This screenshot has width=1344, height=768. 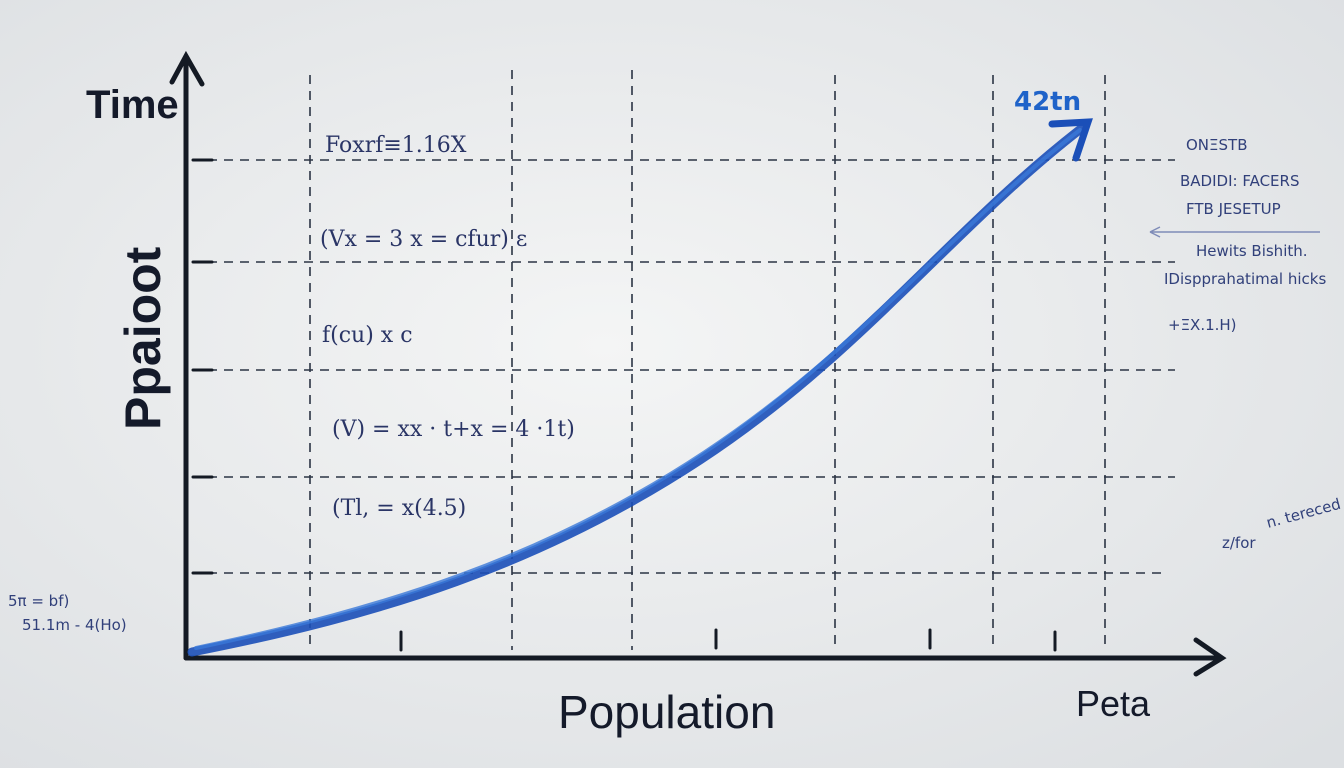 I want to click on equation: (Vx = 3 x = cfur) ε, so click(x=423, y=239).